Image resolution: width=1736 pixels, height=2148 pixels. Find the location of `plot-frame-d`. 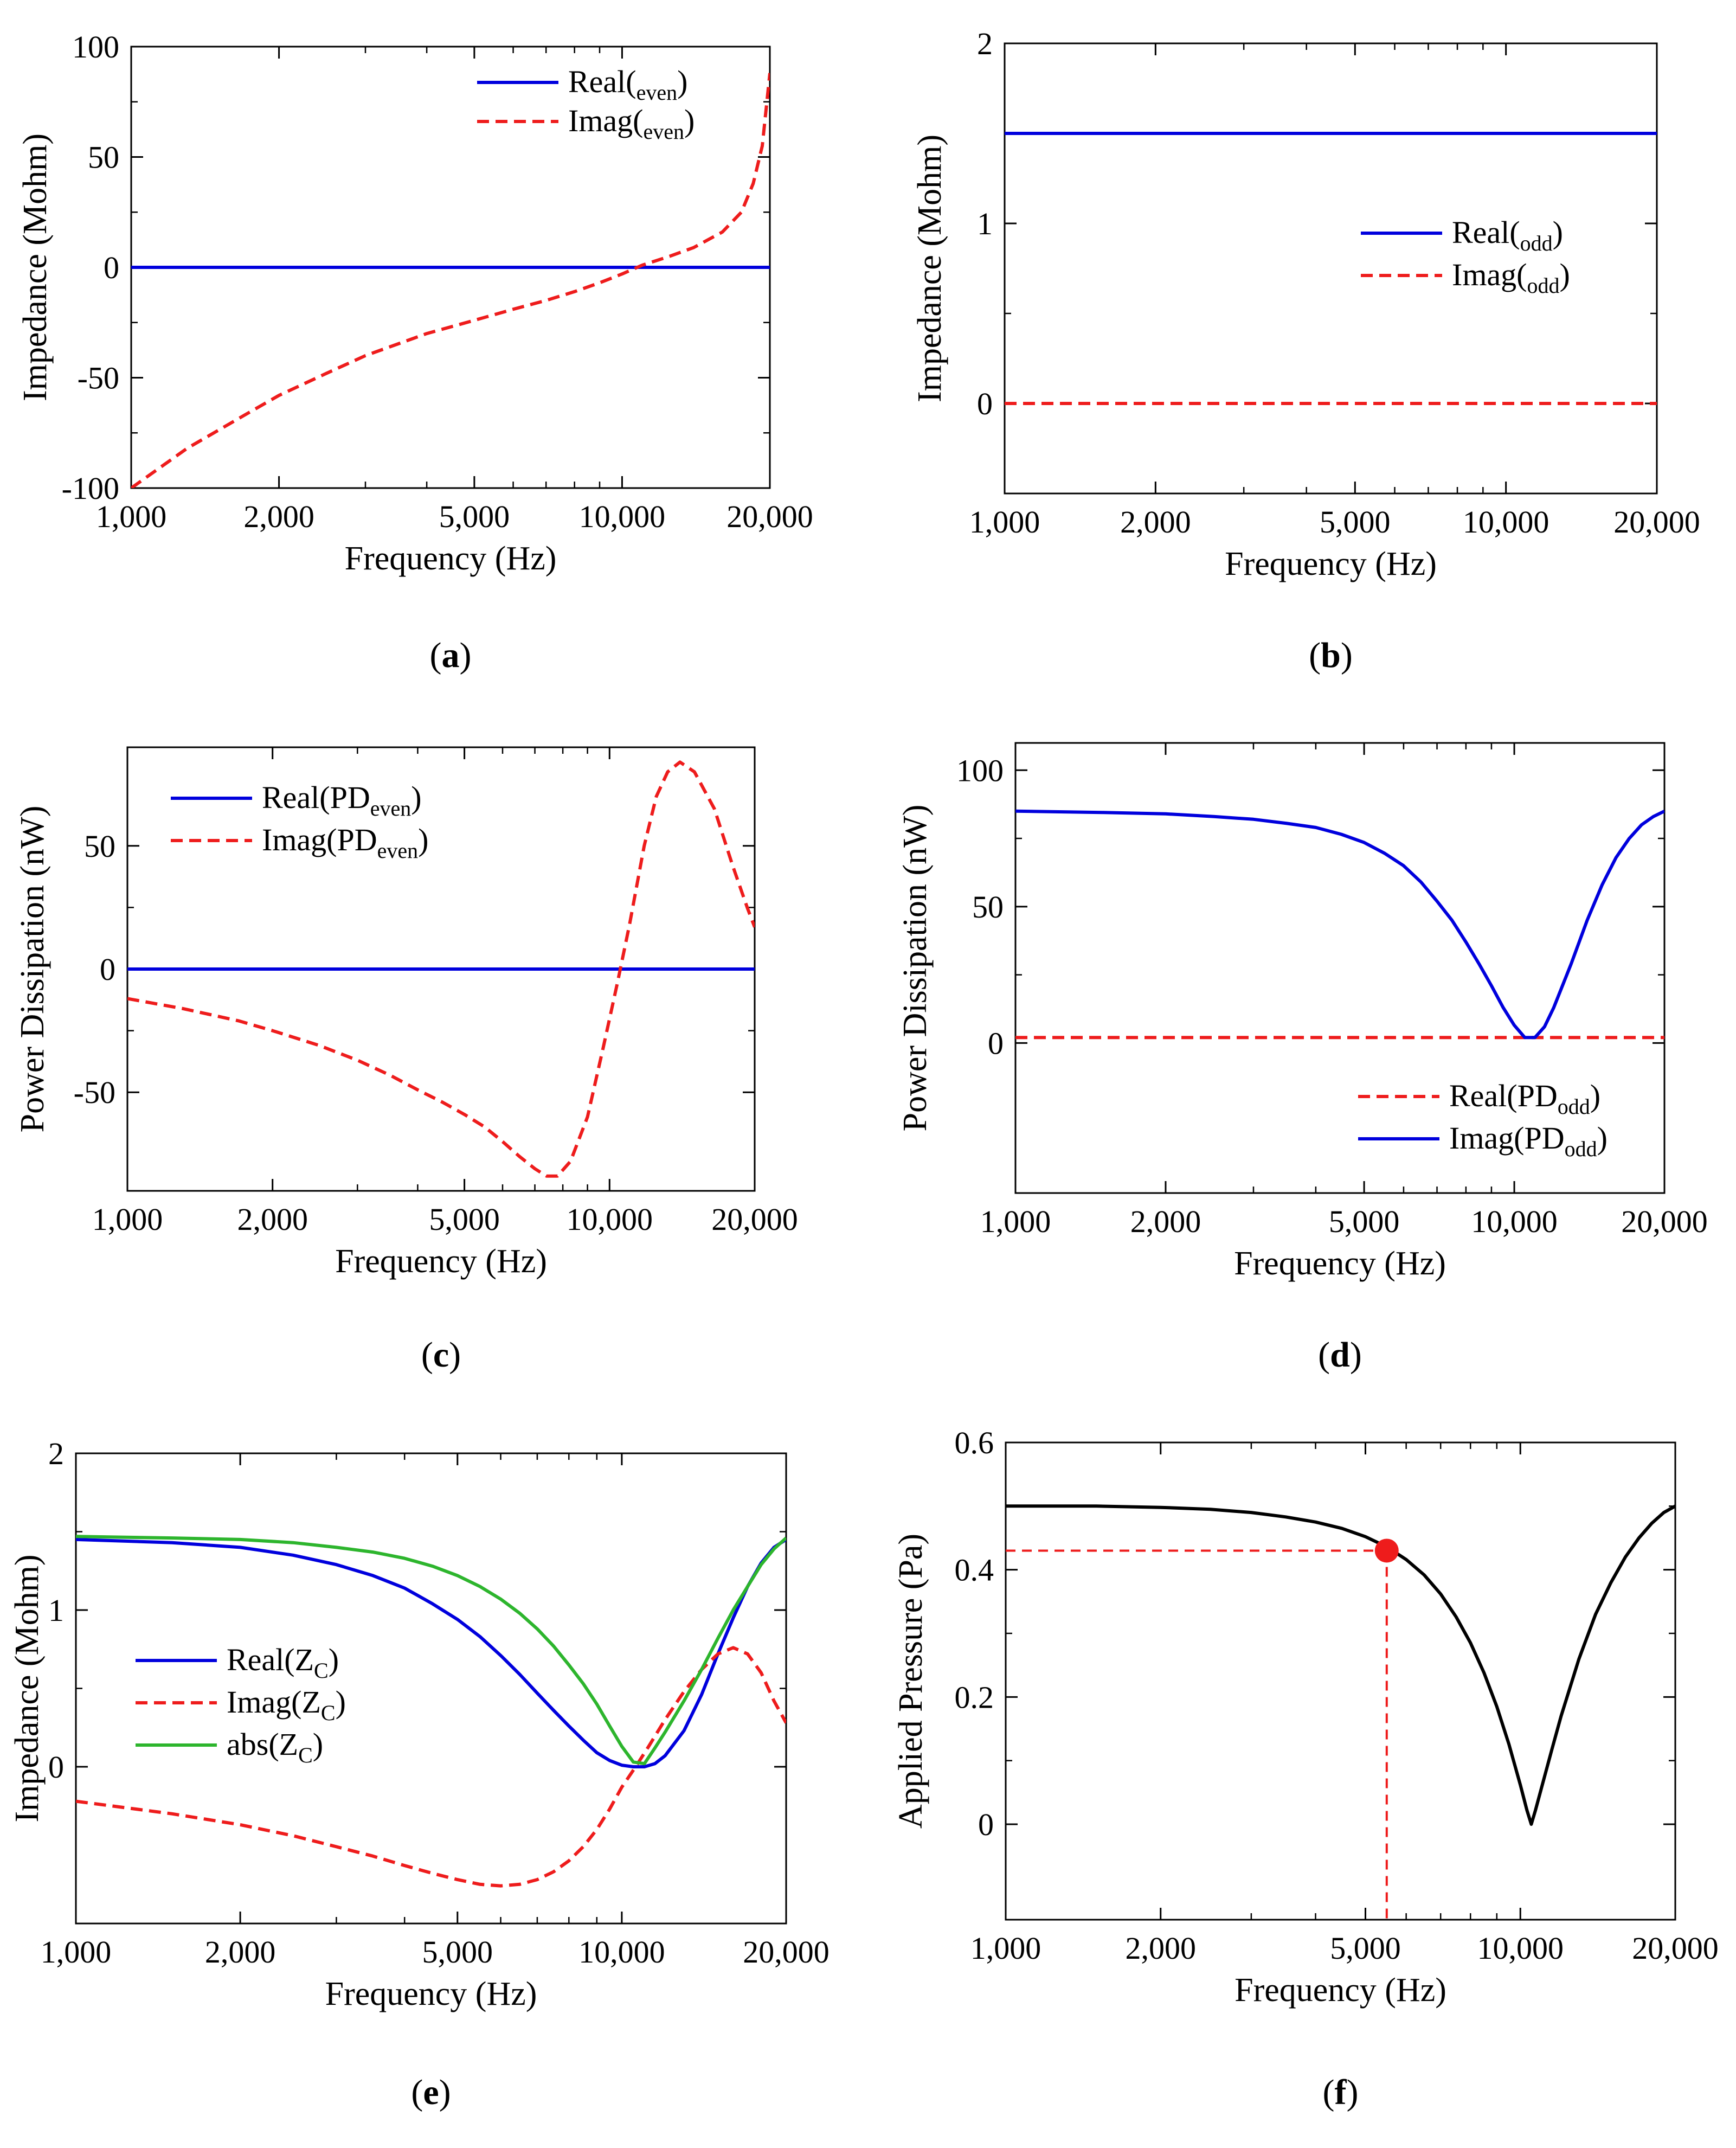

plot-frame-d is located at coordinates (1340, 968).